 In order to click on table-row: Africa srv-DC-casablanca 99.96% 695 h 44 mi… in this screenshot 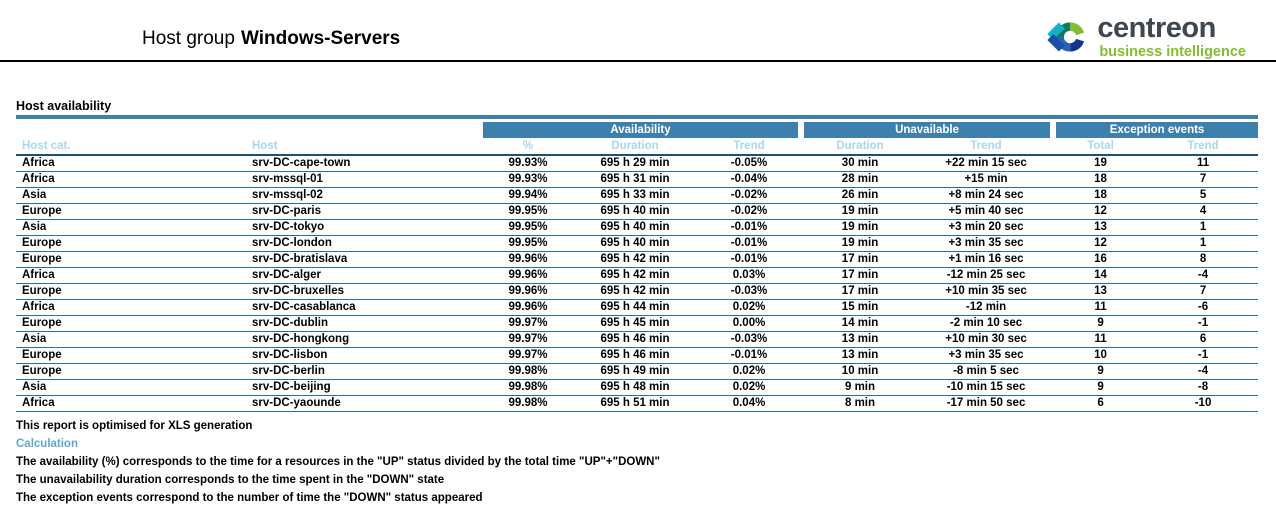, I will do `click(637, 307)`.